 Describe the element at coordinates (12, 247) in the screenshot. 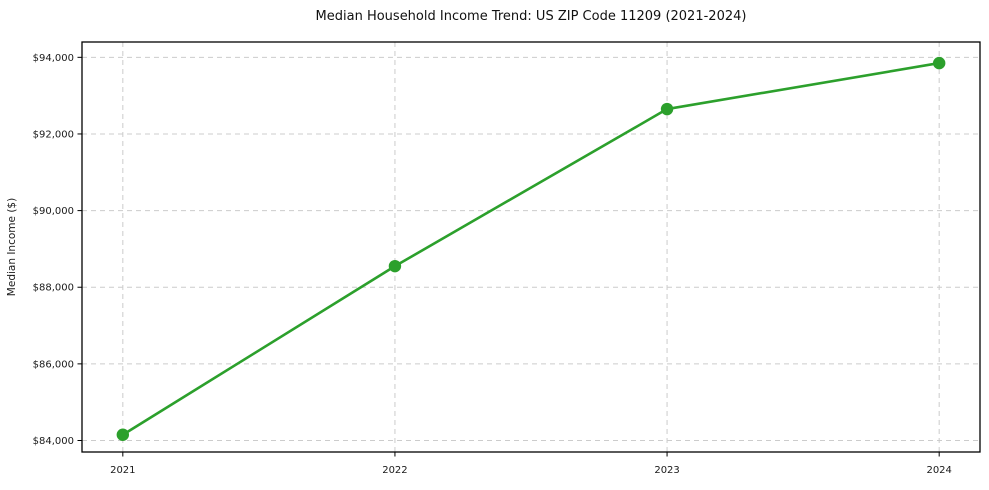

I see `y-axis-label: Median Income ($)` at that location.